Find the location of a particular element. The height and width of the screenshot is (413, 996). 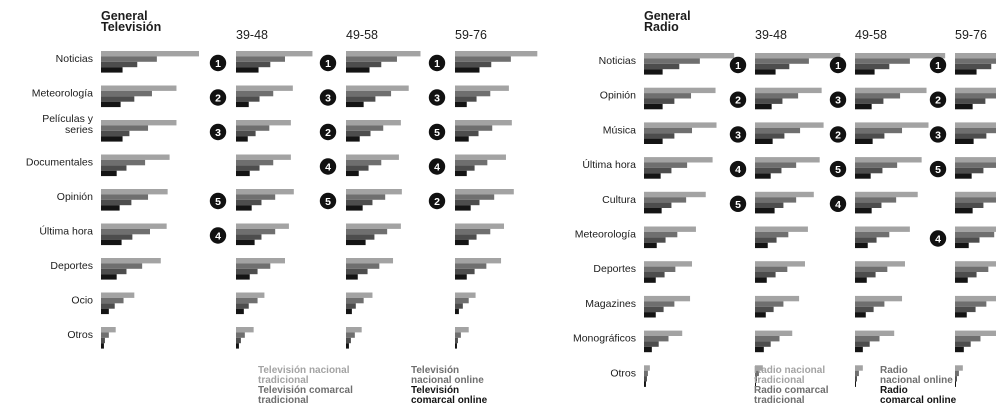

legend-radio-comarcal-online-line: Radio is located at coordinates (894, 390).